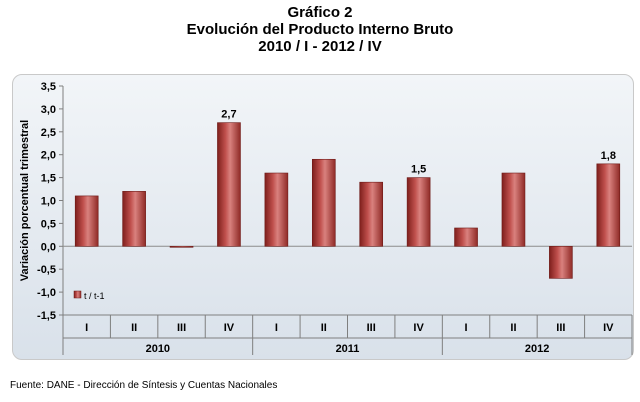 The image size is (640, 402). I want to click on y-tick-label: 0,5, so click(48, 224).